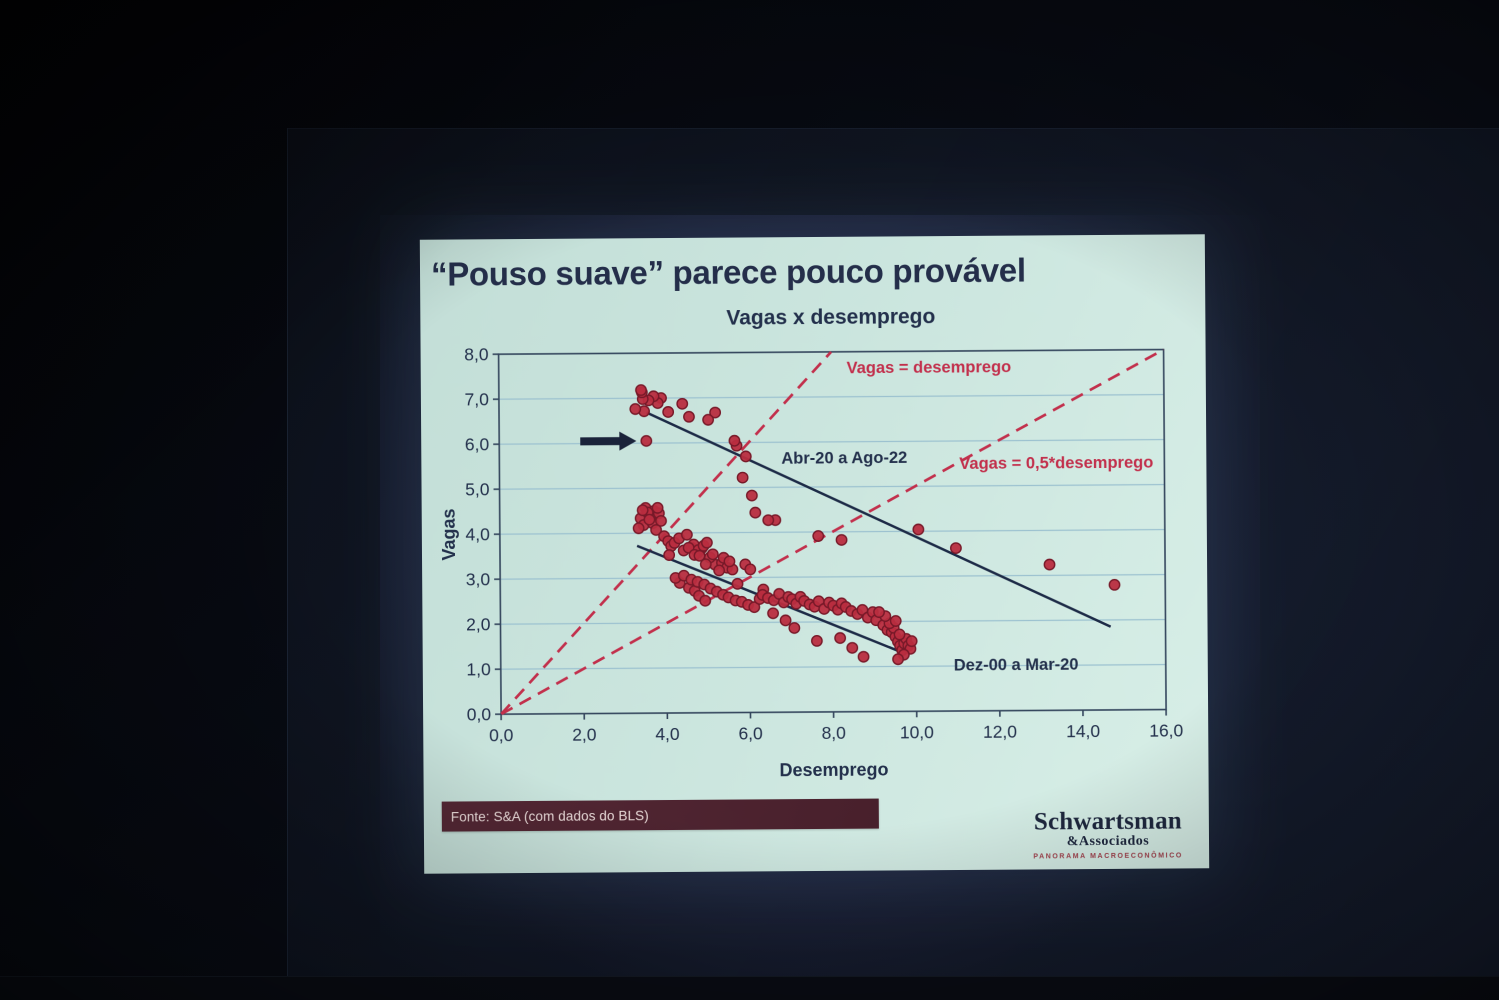  What do you see at coordinates (1056, 463) in the screenshot?
I see `svg-text: Vagas = 0,5*desemprego` at bounding box center [1056, 463].